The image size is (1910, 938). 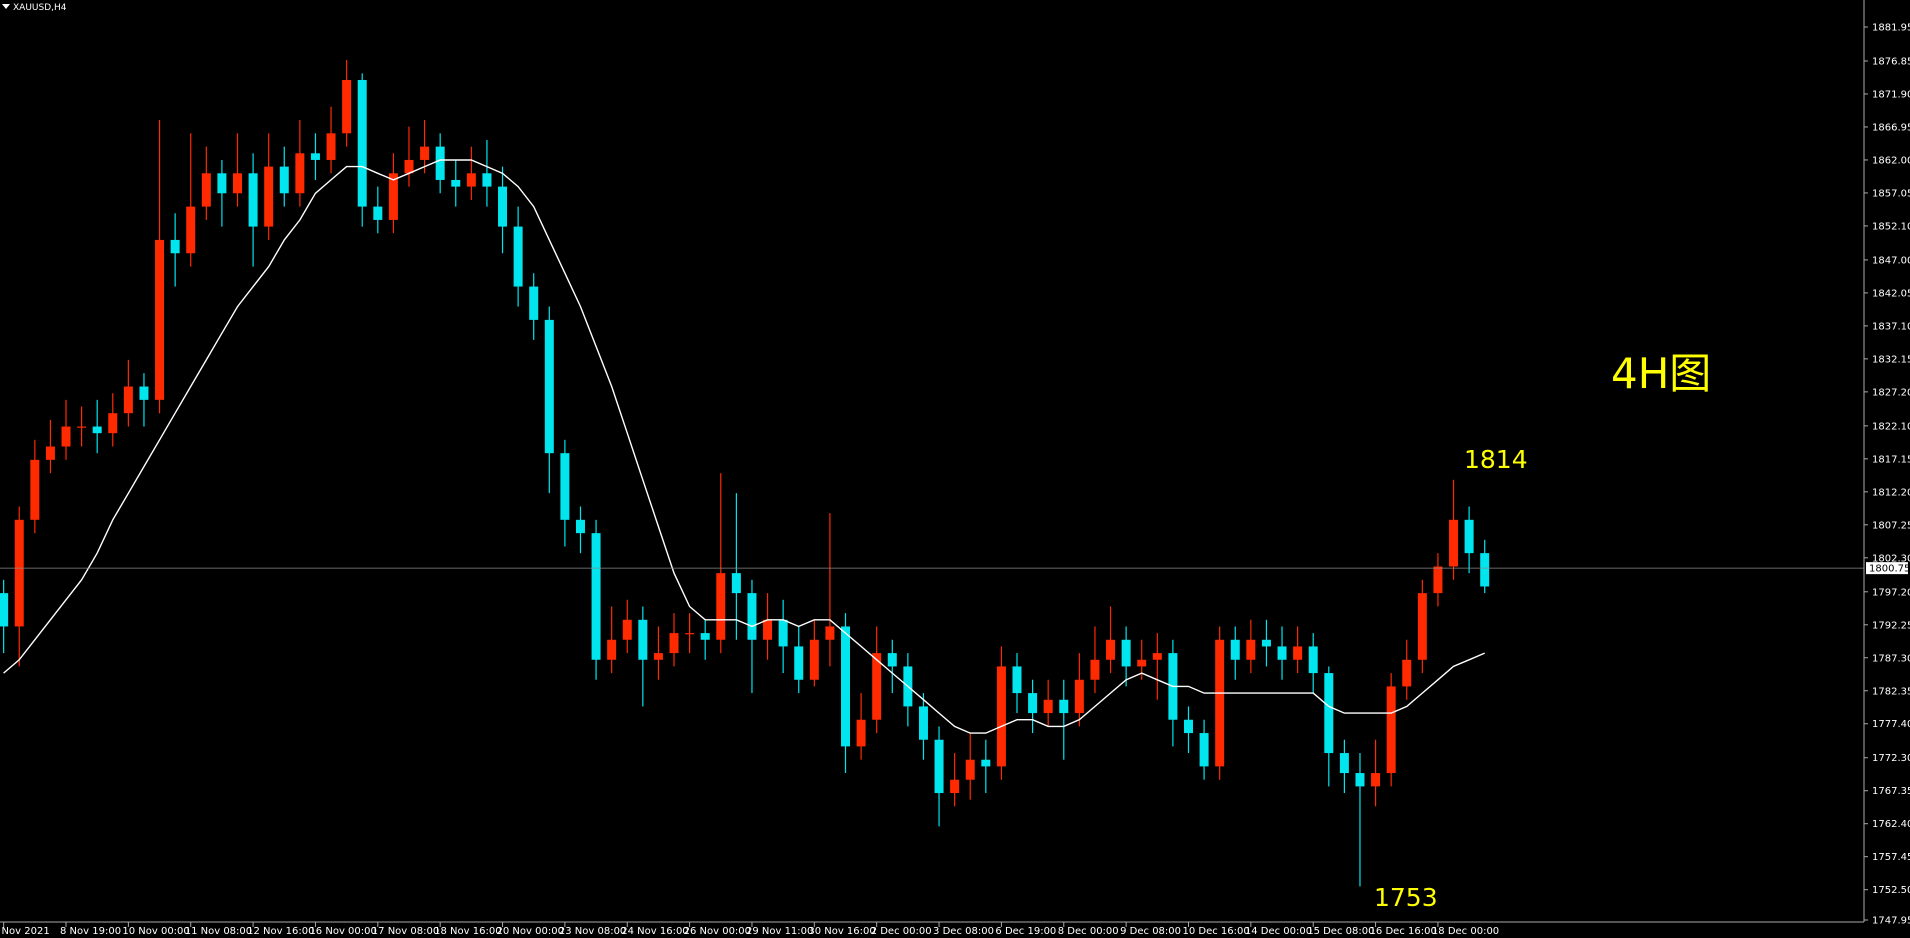 I want to click on x-tick-label: 10 Dec 16:00, so click(x=1215, y=931).